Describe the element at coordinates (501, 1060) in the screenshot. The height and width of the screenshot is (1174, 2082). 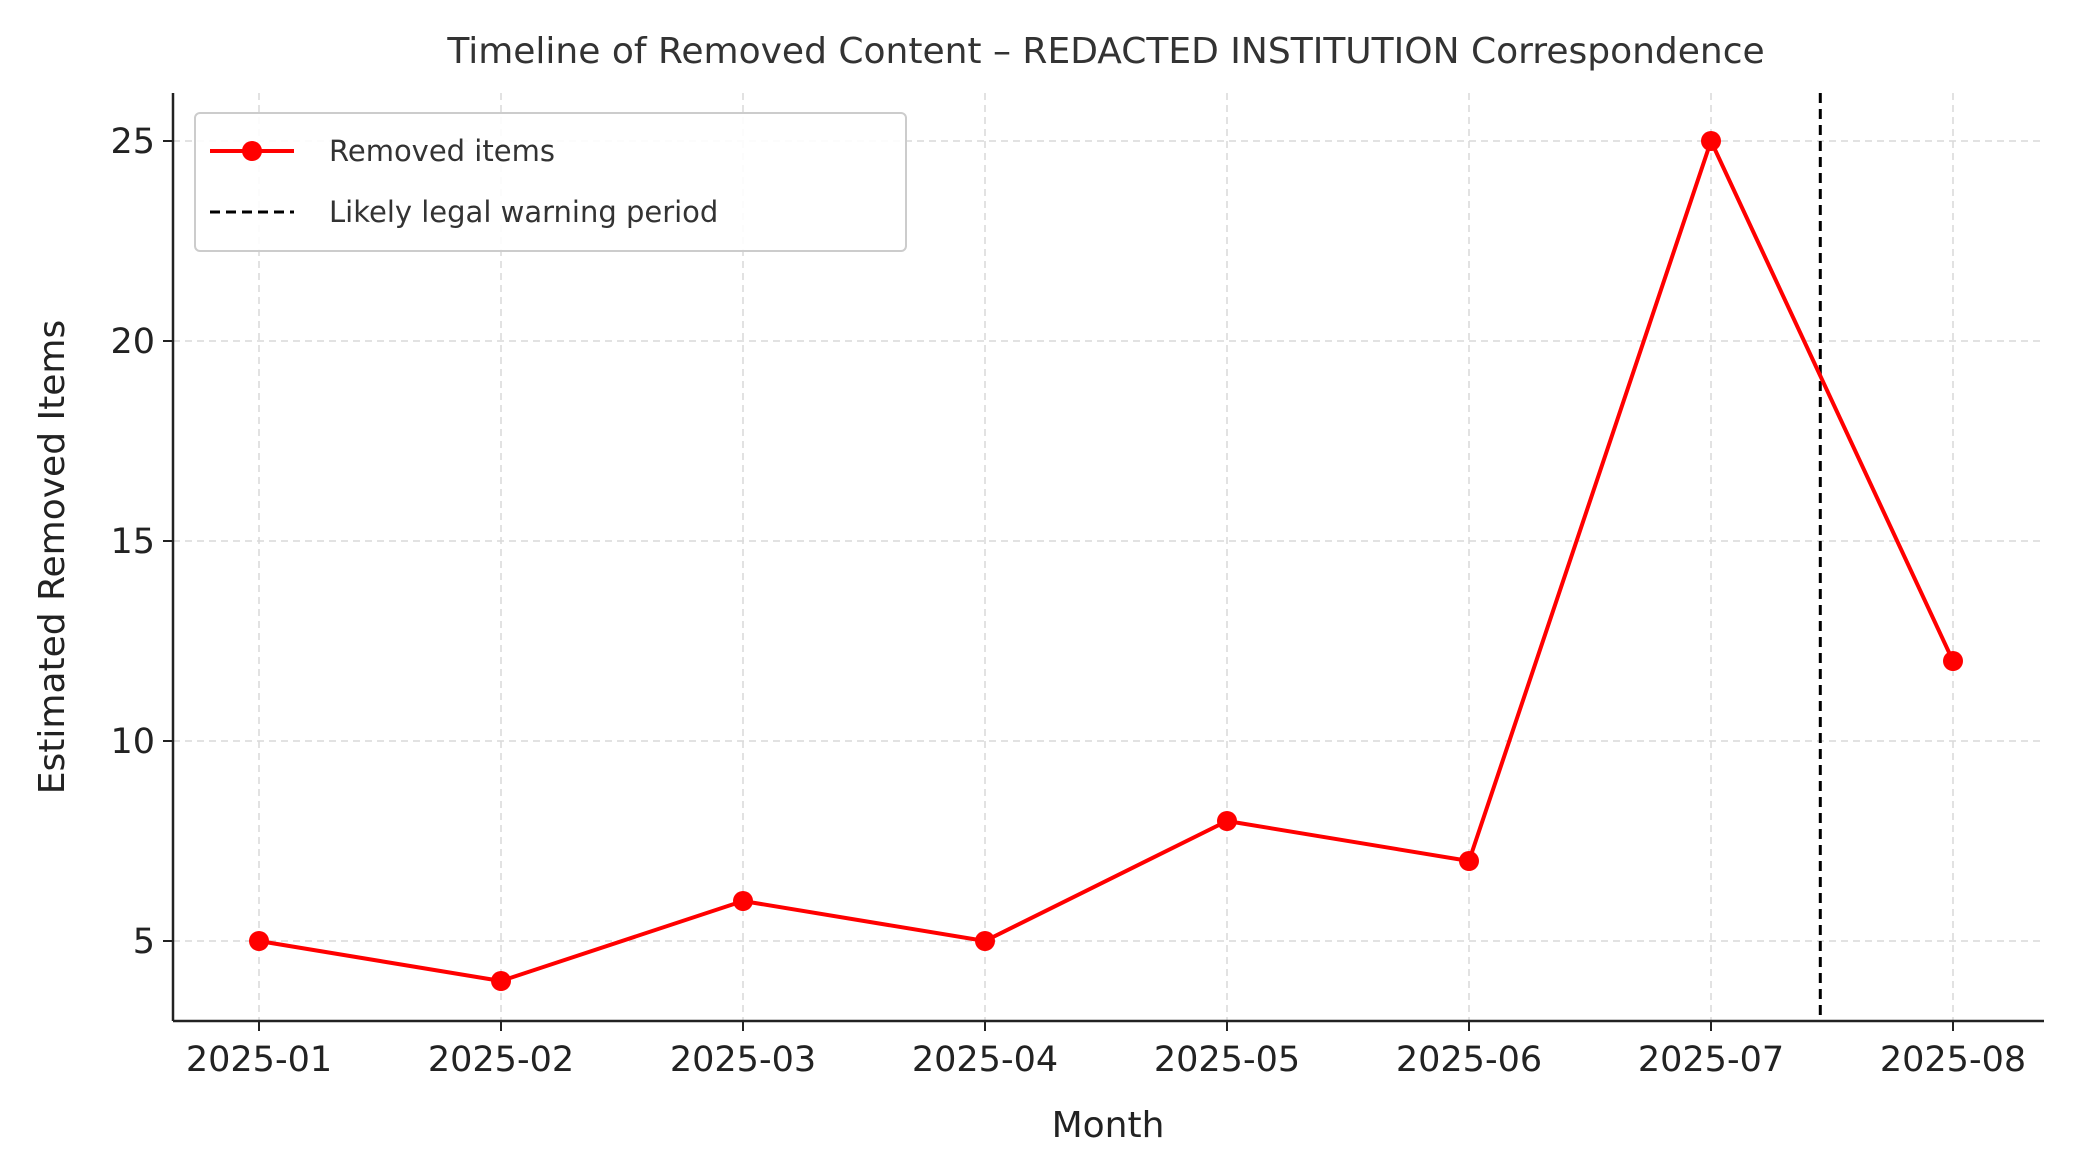
I see `x-tick-label: 2025-02` at that location.